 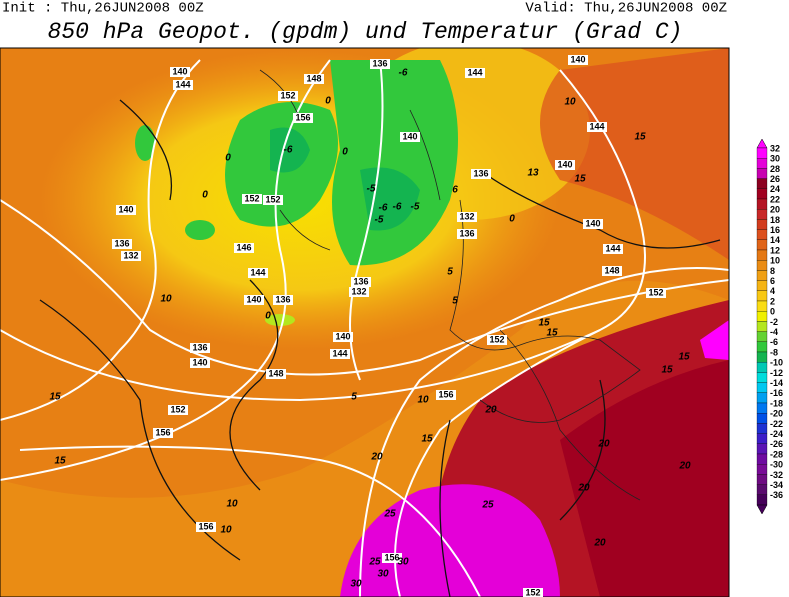 I want to click on valid-time: Valid: Thu,26JUN2008 00Z, so click(x=626, y=9).